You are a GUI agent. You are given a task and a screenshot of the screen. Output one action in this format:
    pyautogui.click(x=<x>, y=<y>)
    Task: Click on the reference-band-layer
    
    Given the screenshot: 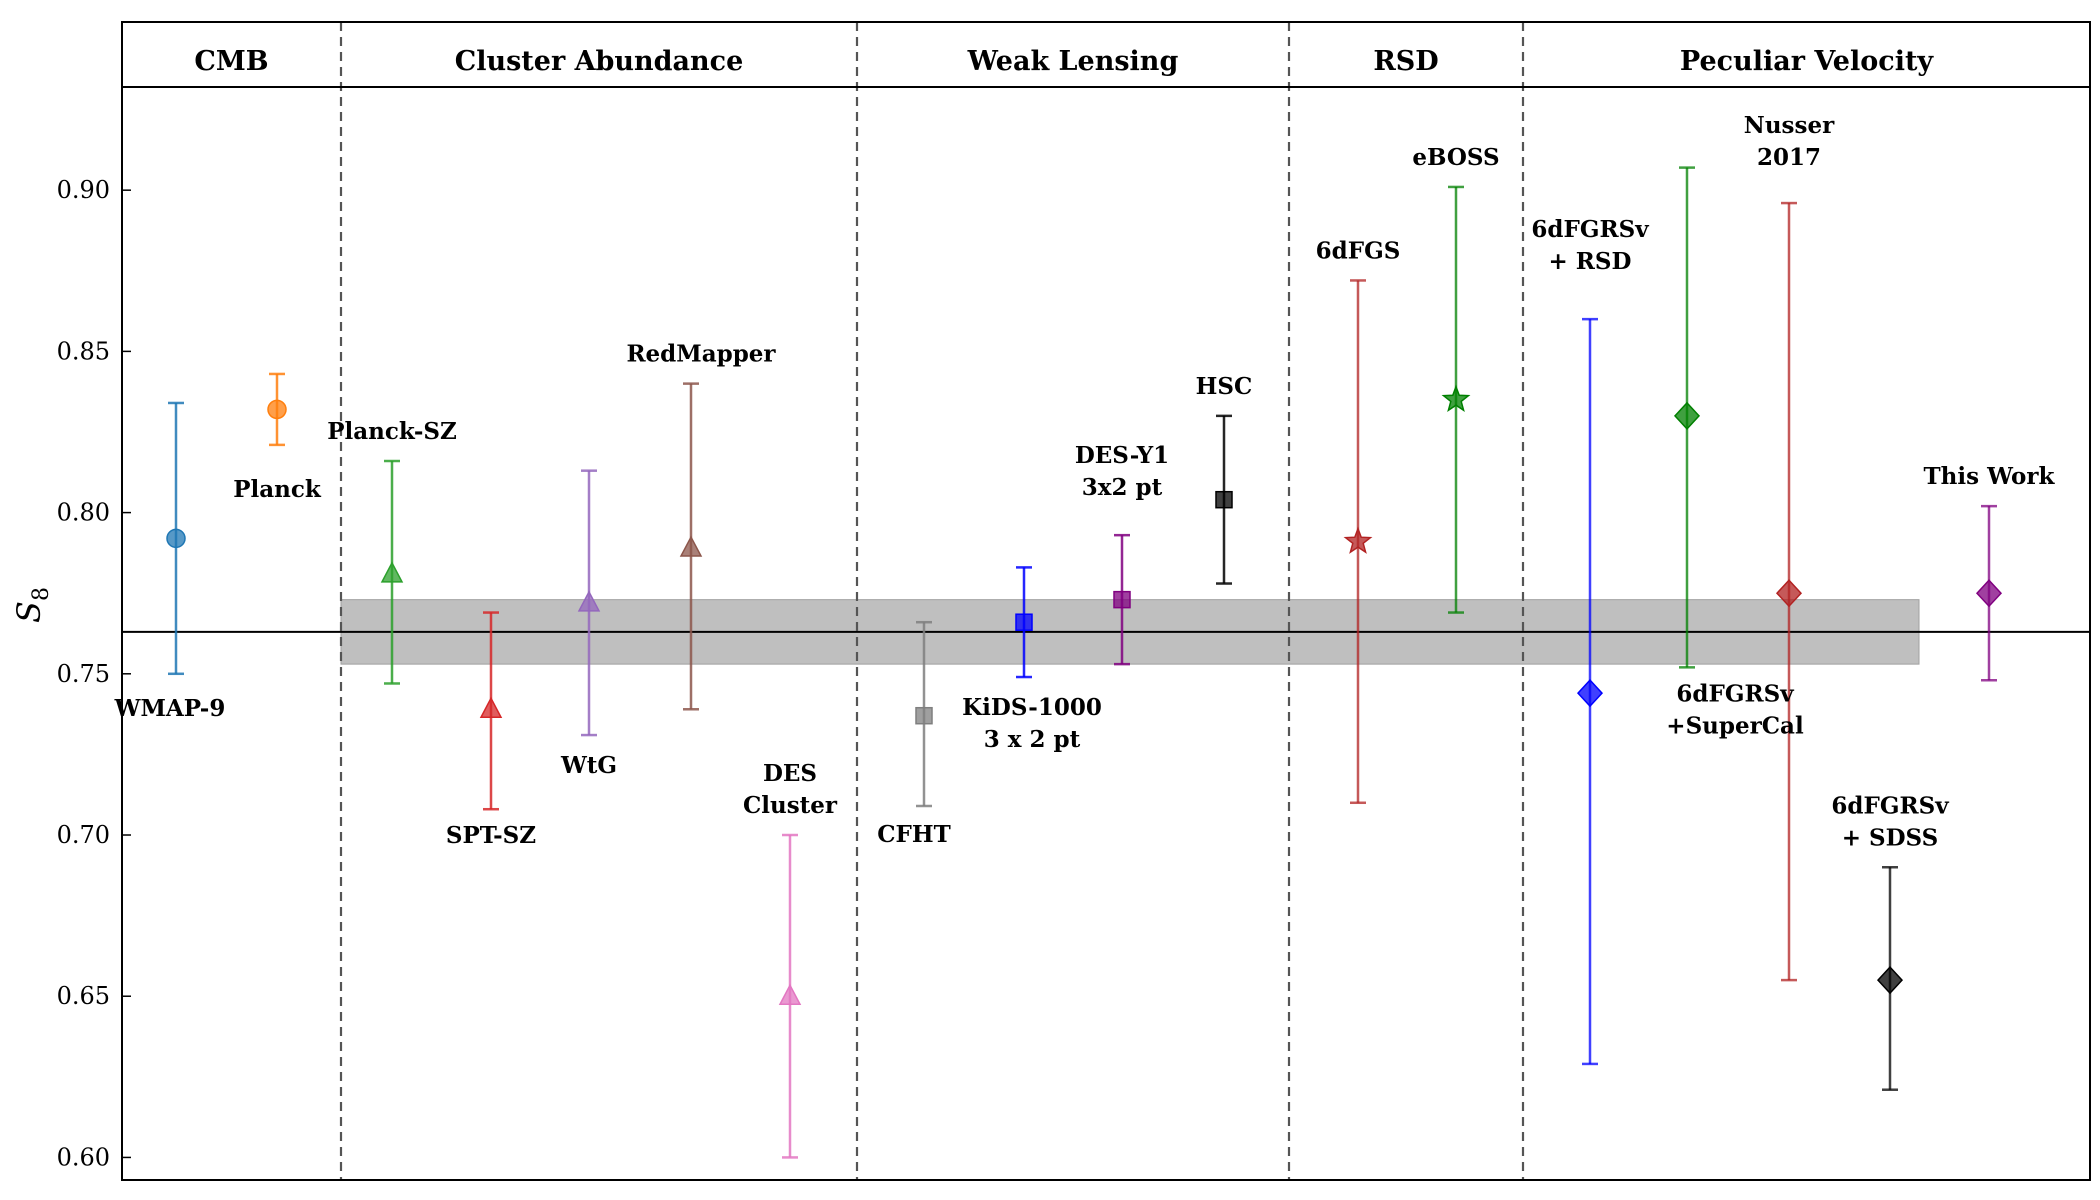 What is the action you would take?
    pyautogui.click(x=1106, y=632)
    